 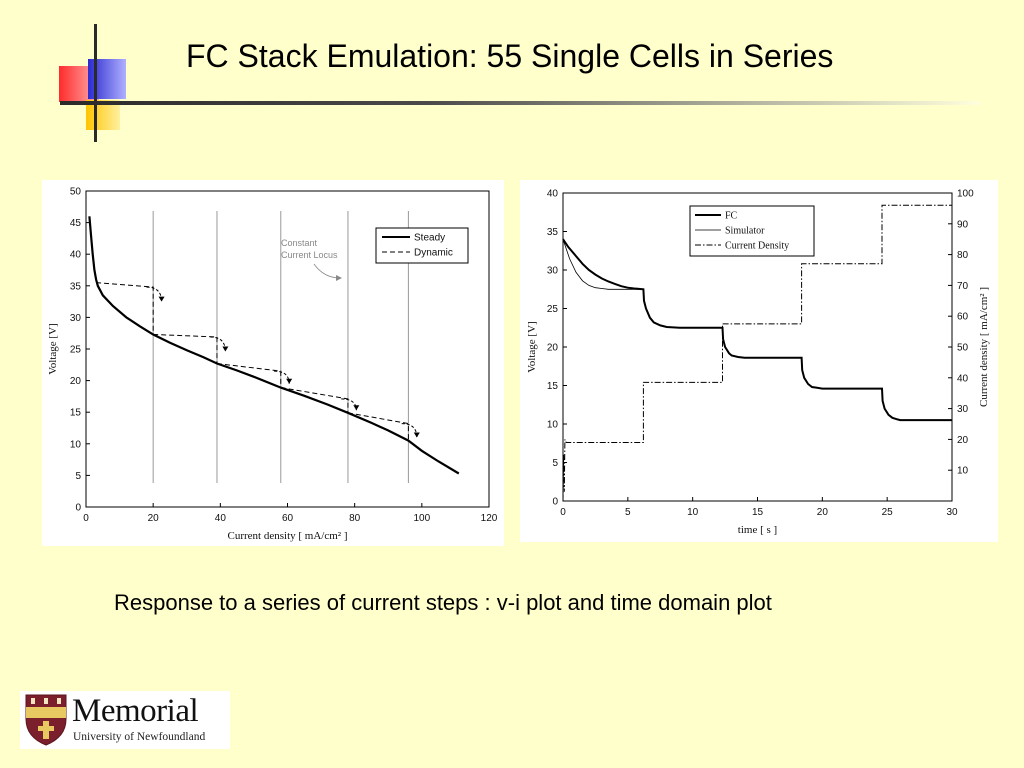 I want to click on x-tick-label-3: 15, so click(x=758, y=512).